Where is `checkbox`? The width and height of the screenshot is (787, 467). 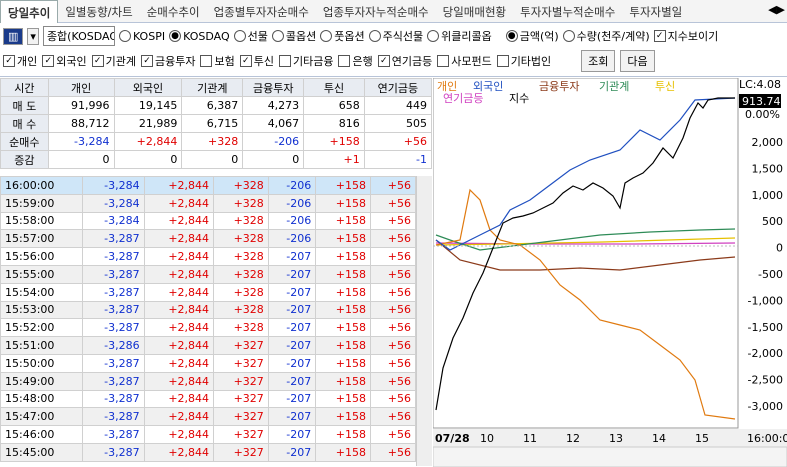
checkbox is located at coordinates (206, 61).